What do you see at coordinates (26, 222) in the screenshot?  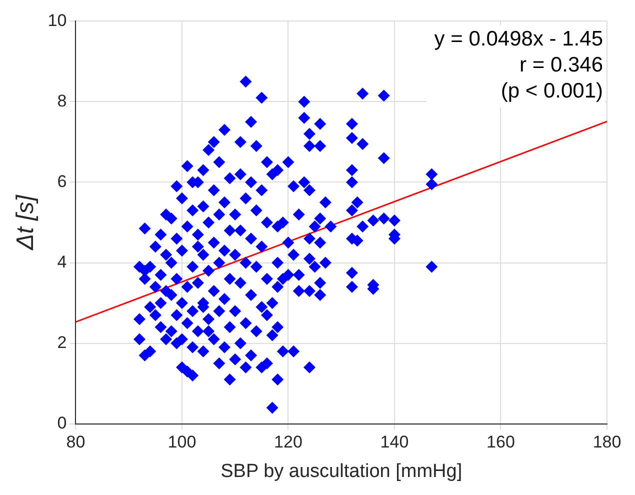 I see `y-axis-title: Δt [s]` at bounding box center [26, 222].